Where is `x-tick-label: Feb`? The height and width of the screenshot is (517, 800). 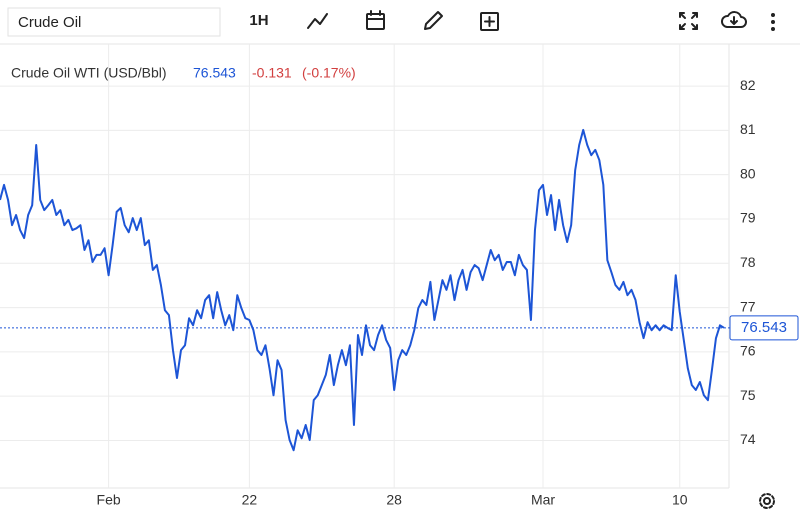 x-tick-label: Feb is located at coordinates (109, 500).